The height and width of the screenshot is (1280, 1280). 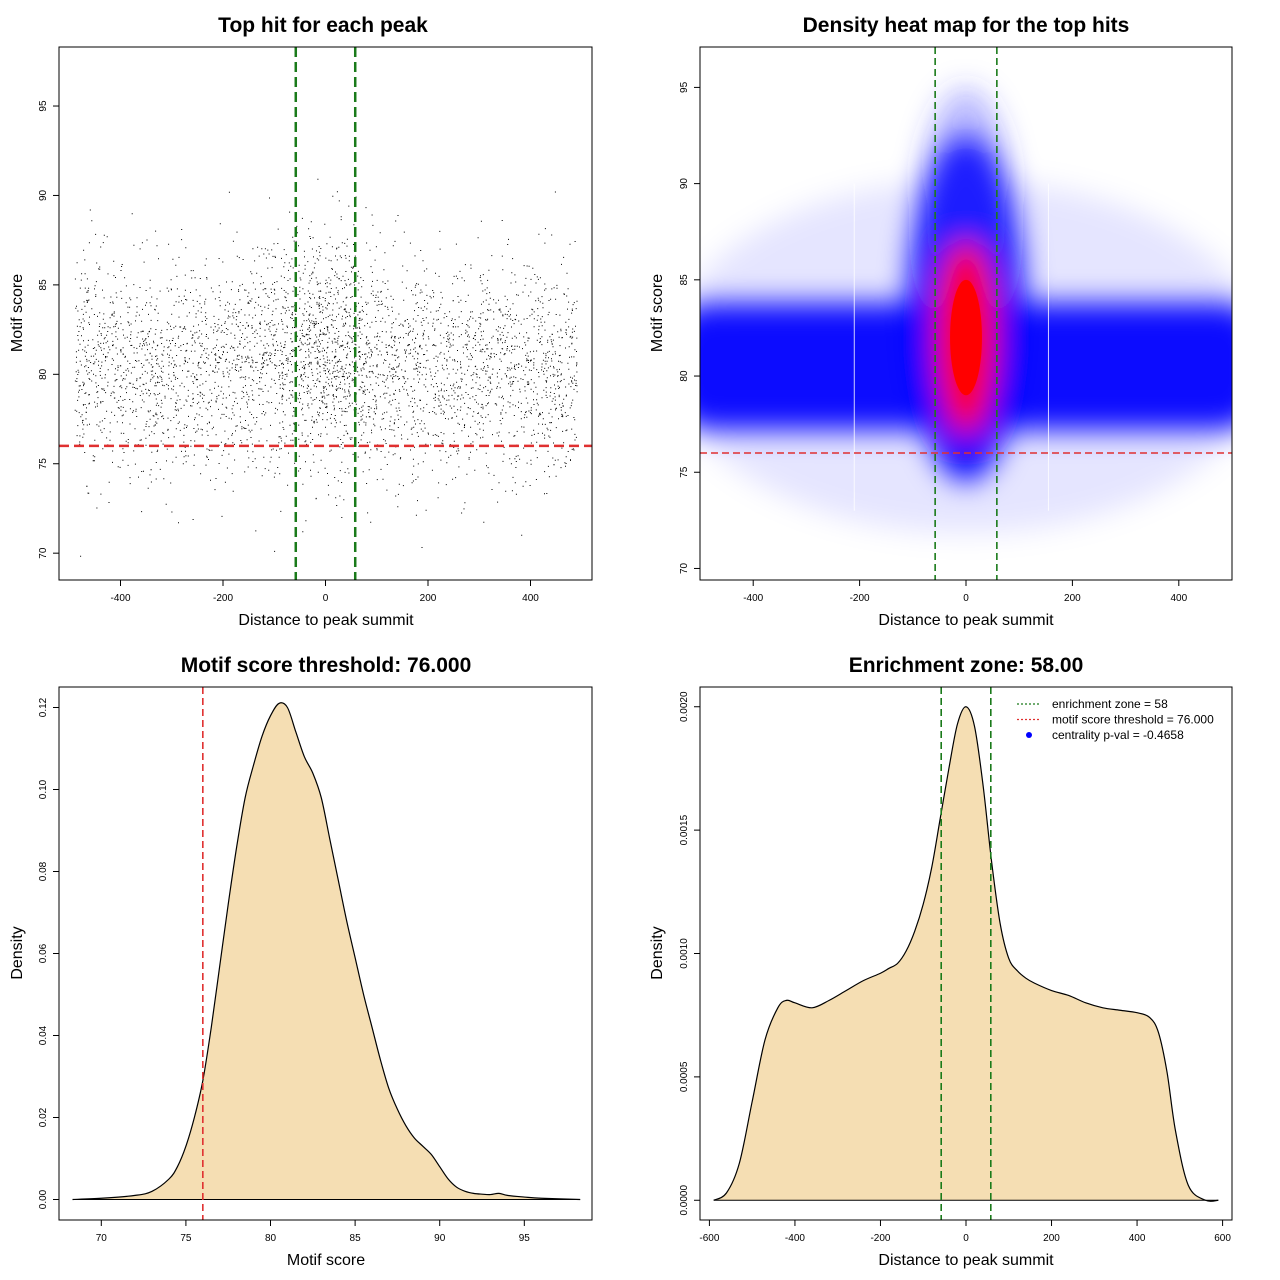 What do you see at coordinates (43, 871) in the screenshot?
I see `y-tick-label: 0.08` at bounding box center [43, 871].